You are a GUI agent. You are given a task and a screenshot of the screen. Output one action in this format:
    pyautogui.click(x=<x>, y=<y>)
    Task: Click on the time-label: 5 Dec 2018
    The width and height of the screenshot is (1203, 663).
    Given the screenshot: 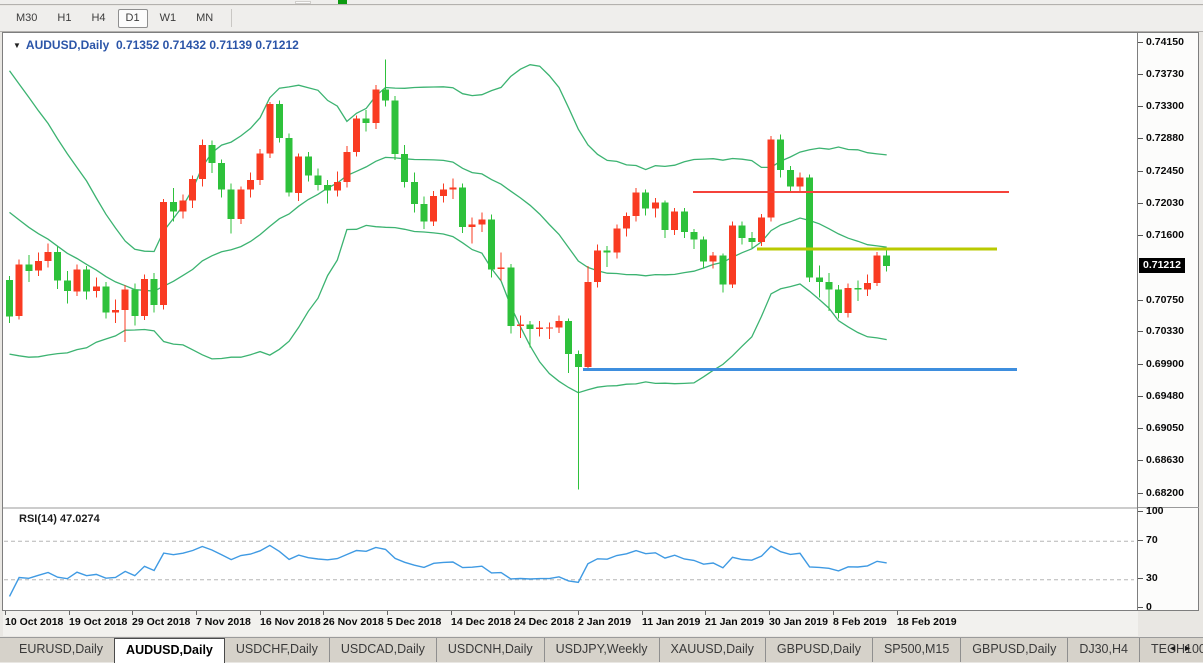 What is the action you would take?
    pyautogui.click(x=414, y=619)
    